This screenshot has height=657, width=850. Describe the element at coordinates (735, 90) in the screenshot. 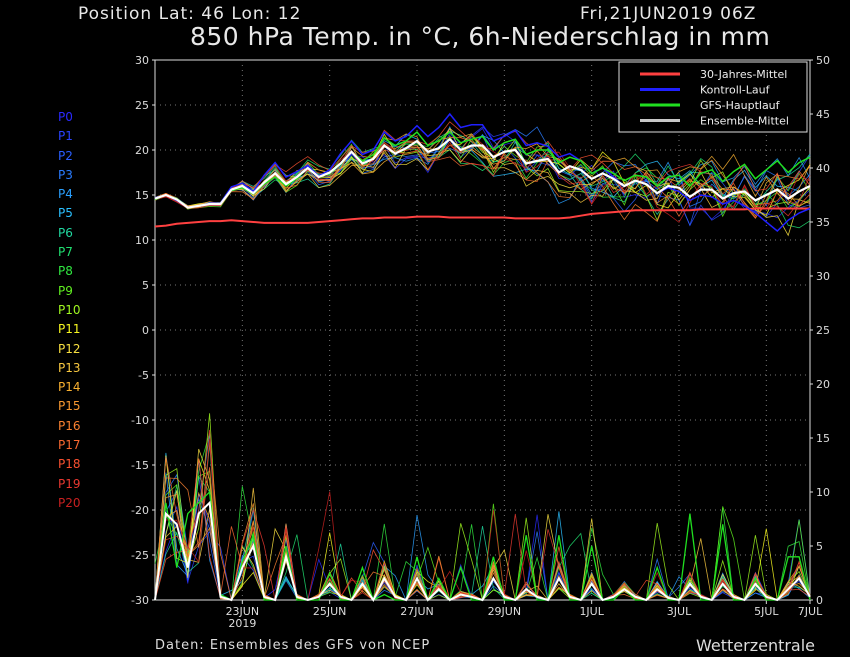

I see `legend-entry: Kontroll-Lauf` at that location.